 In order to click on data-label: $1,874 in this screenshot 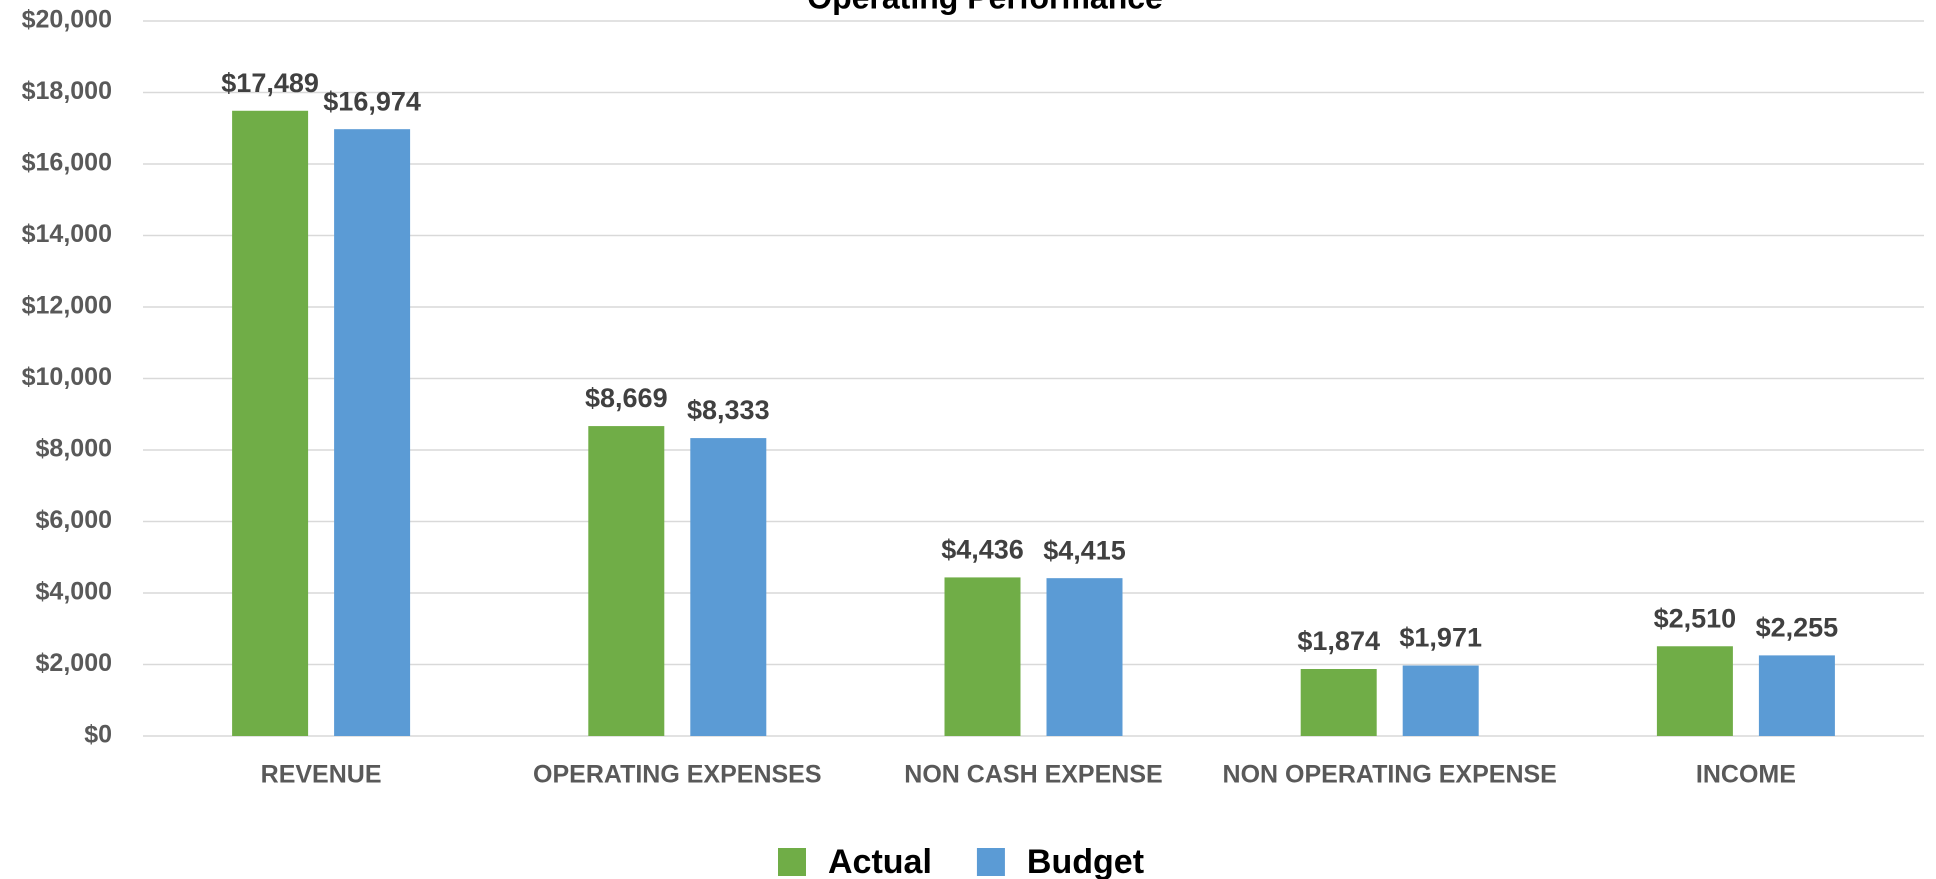, I will do `click(1338, 641)`.